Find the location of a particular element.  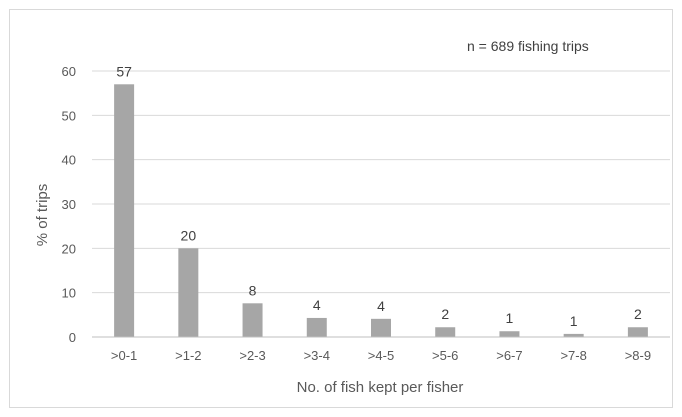

x-tick-label: >5-6 is located at coordinates (445, 355).